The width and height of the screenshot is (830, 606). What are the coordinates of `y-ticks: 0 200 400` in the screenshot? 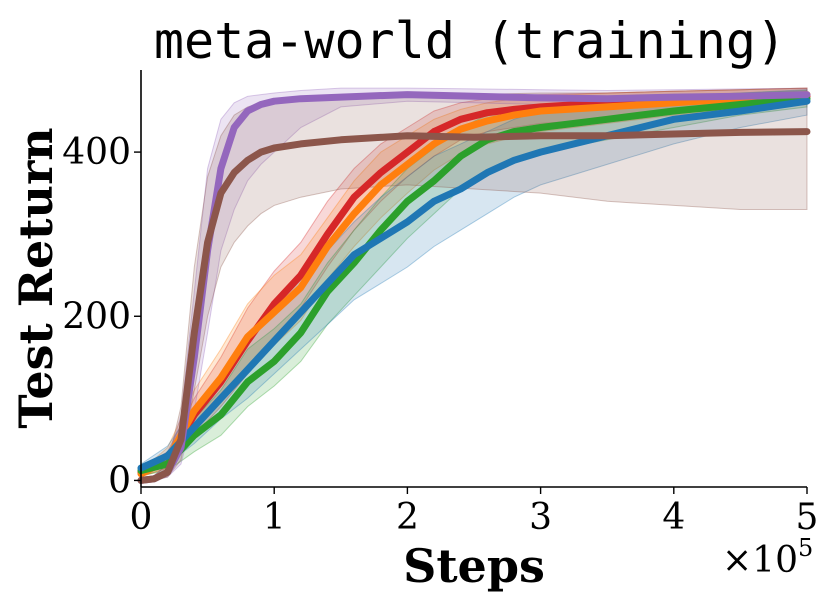 It's located at (101, 316).